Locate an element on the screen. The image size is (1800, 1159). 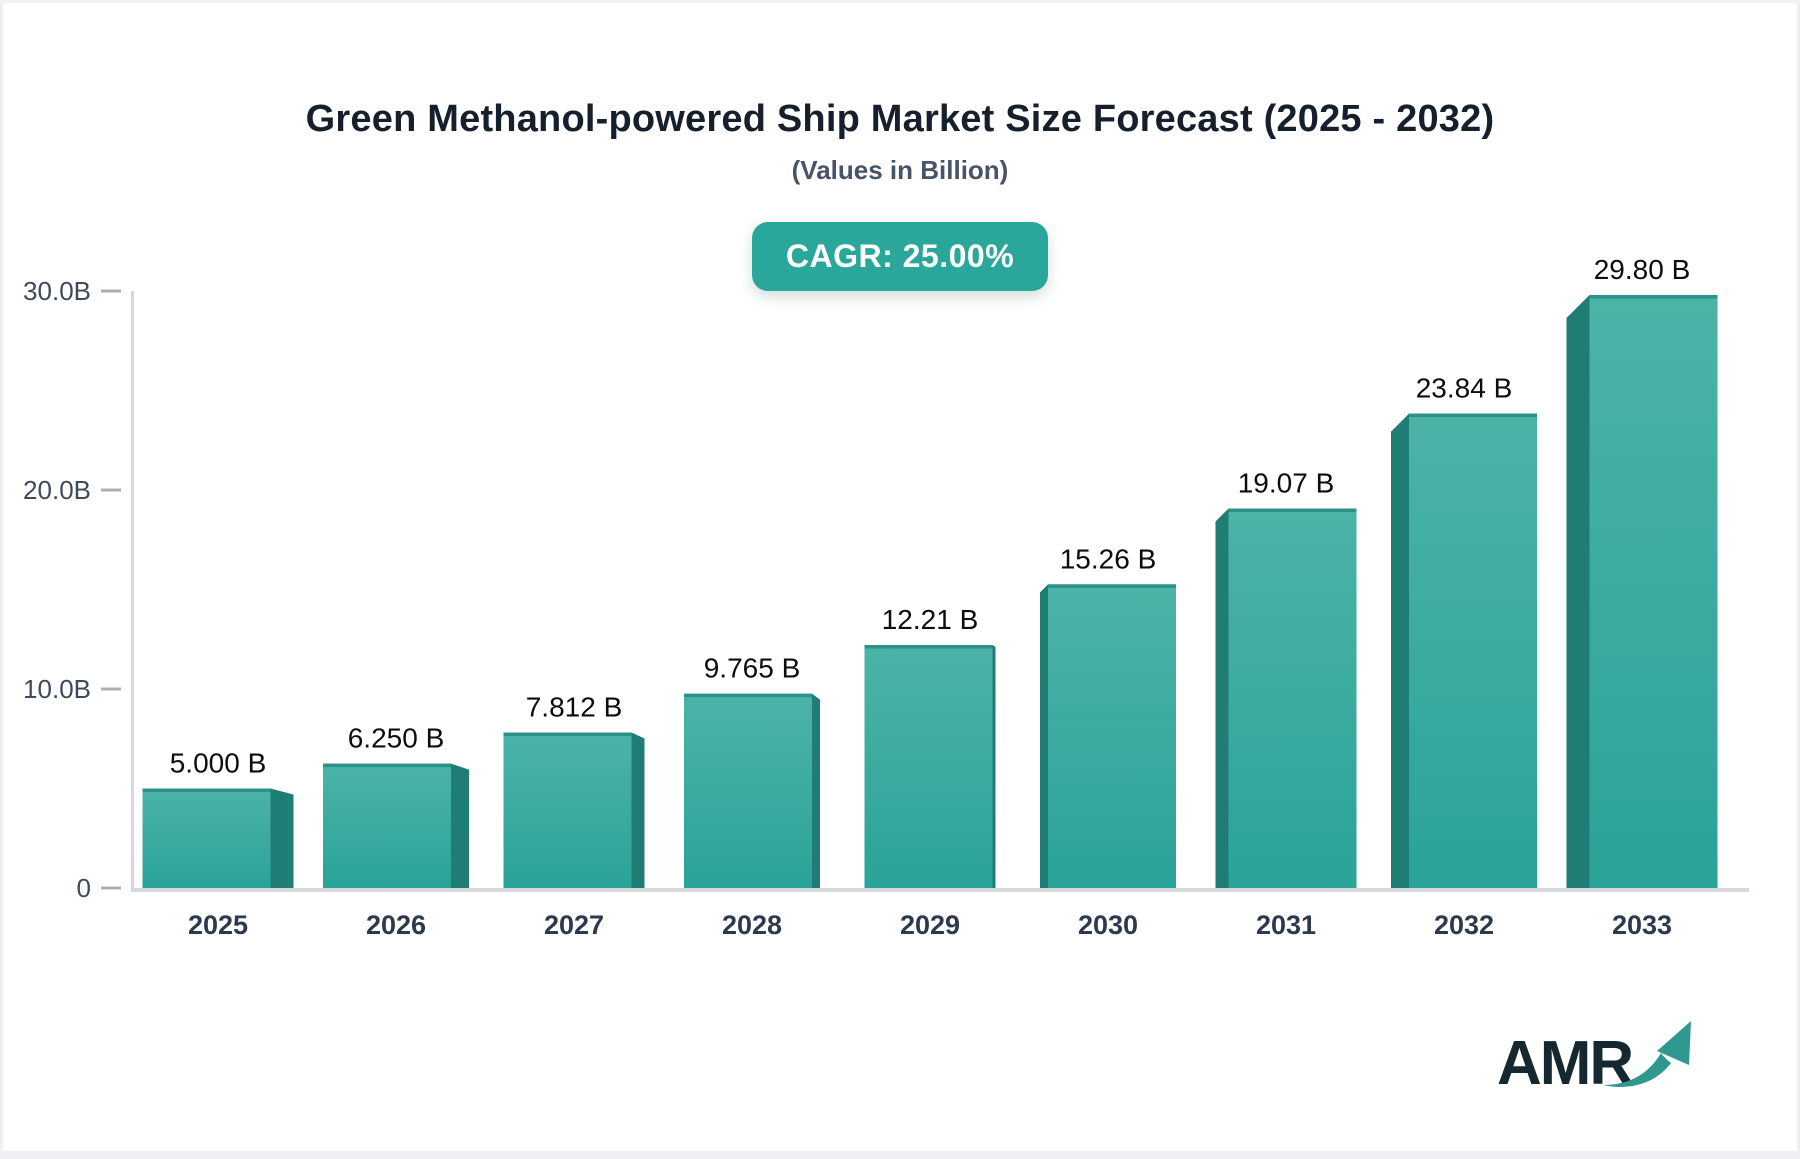
bar-2025: 5.000 B 2025 is located at coordinates (218, 844).